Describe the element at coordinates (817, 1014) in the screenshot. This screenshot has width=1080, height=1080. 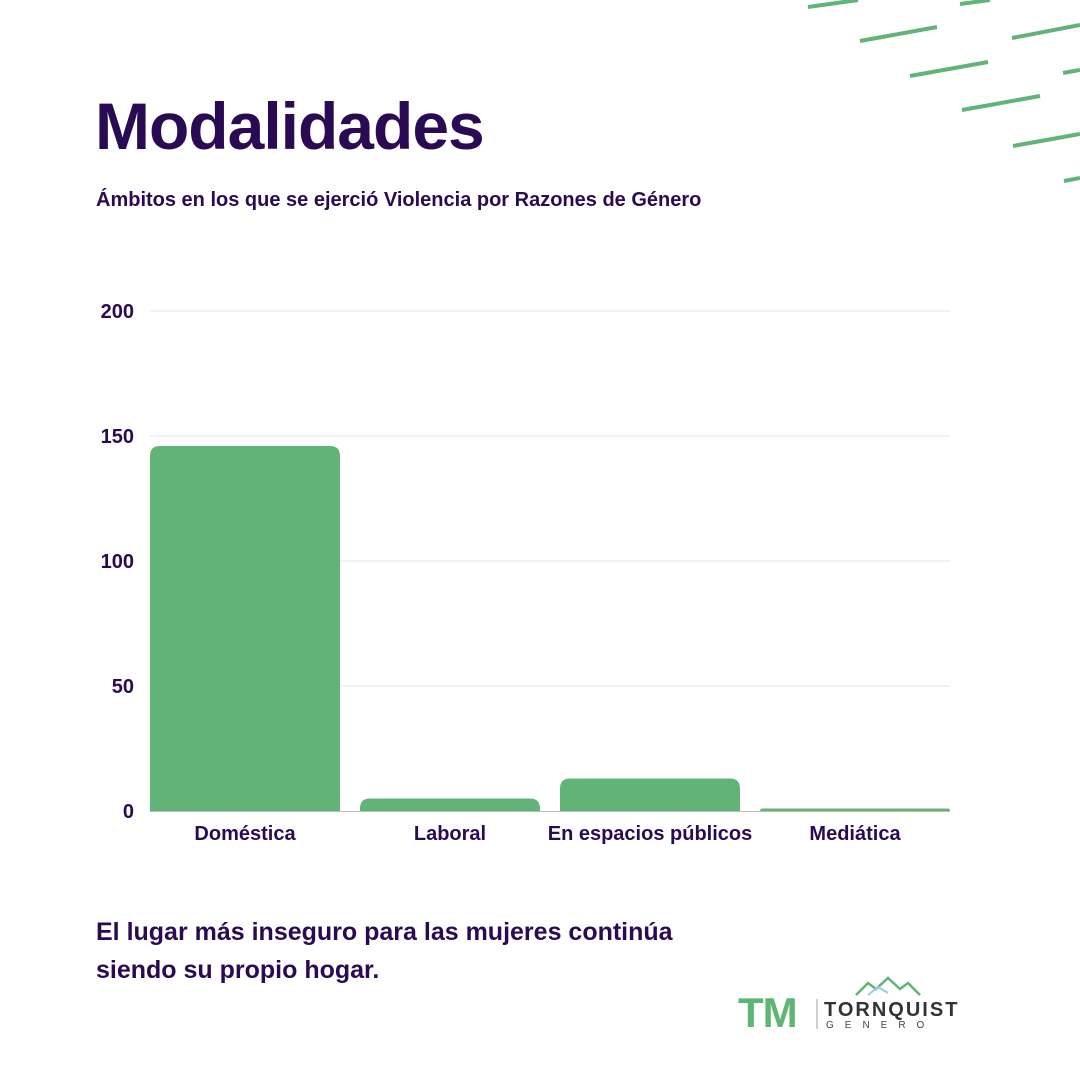
I see `logo-divider` at that location.